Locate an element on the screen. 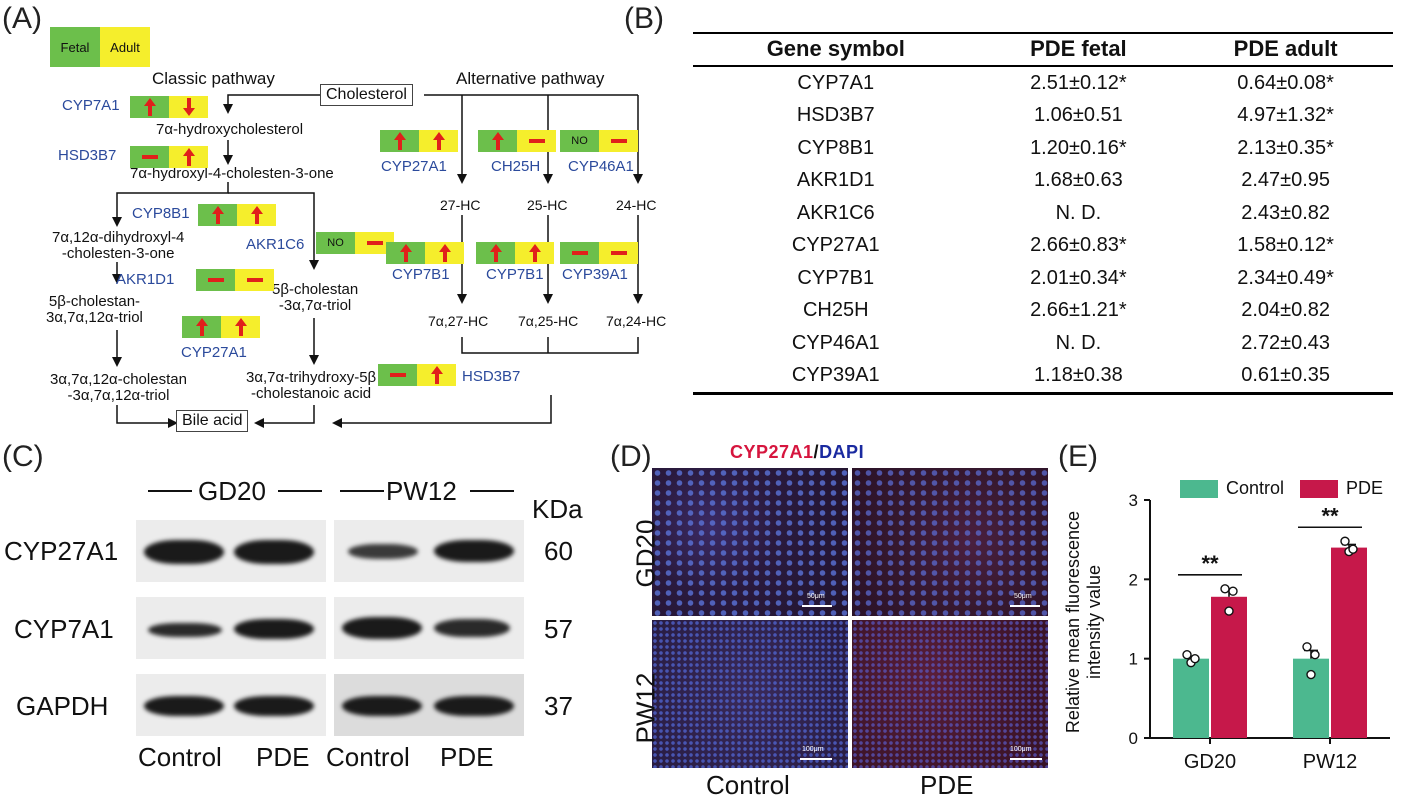 This screenshot has height=801, width=1403. bar-chart-svg: 0 1 2 3 GD20 ** PW12 ** is located at coordinates (1259, 632).